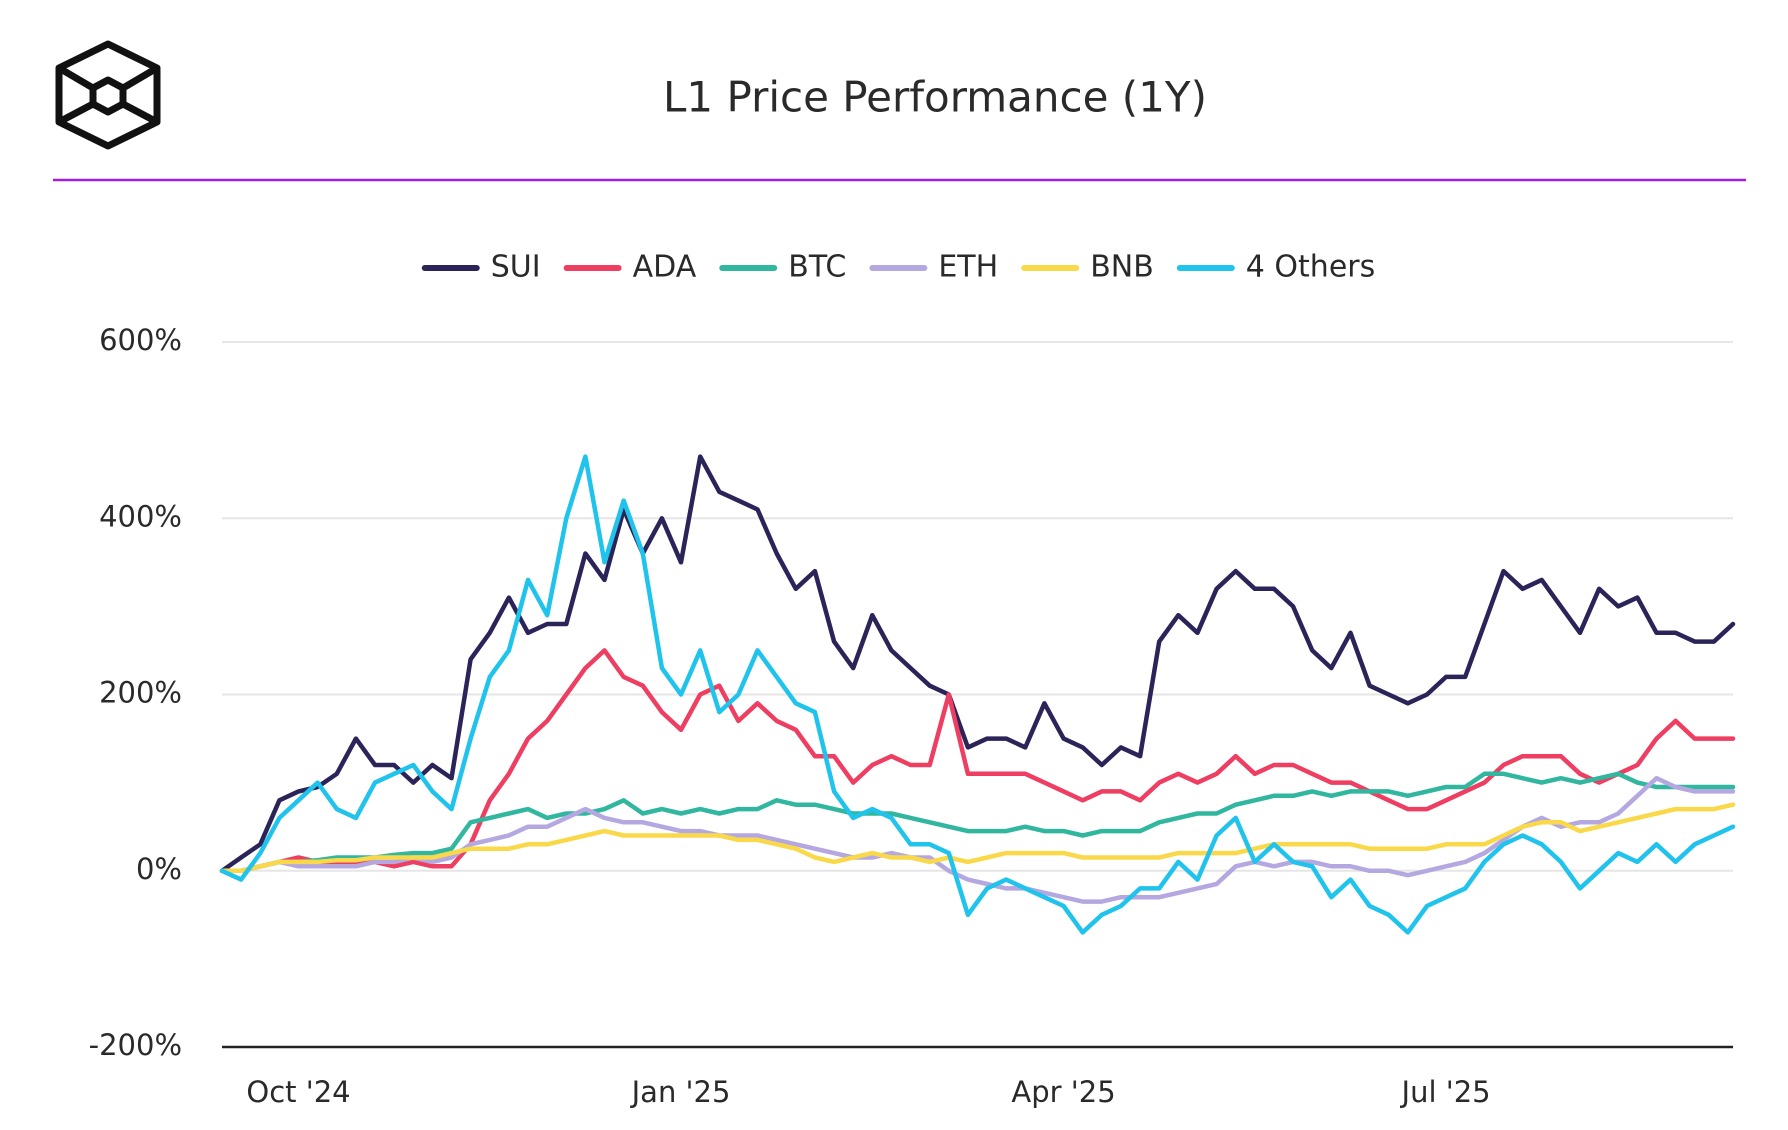 This screenshot has height=1130, width=1788. What do you see at coordinates (782, 267) in the screenshot?
I see `legend-item: BTC` at bounding box center [782, 267].